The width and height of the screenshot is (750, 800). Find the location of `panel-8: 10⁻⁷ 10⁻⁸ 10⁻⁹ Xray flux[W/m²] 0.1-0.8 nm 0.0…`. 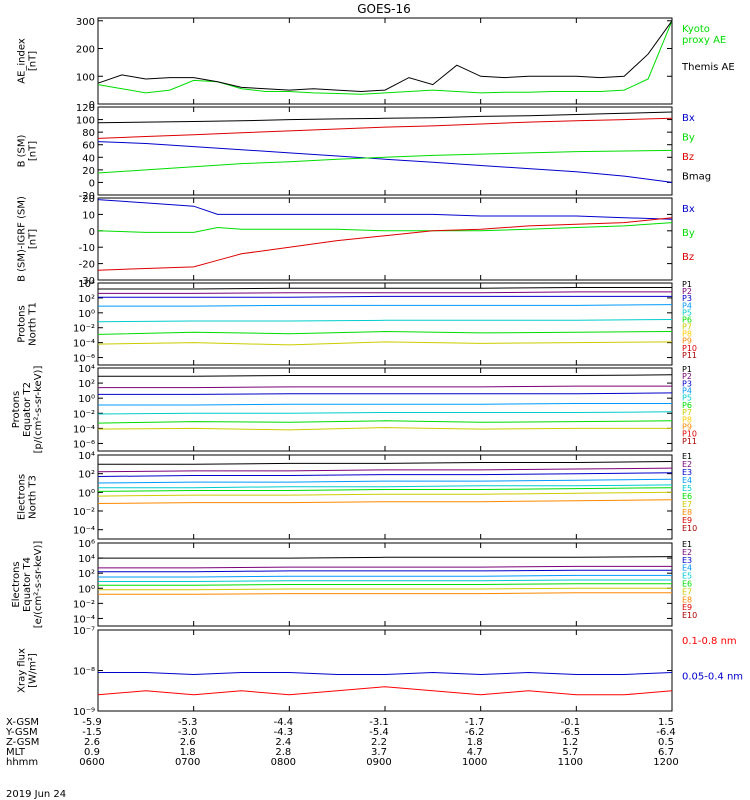

panel-8: 10⁻⁷ 10⁻⁸ 10⁻⁹ Xray flux[W/m²] 0.1-0.8 nm 0.0… is located at coordinates (380, 672).